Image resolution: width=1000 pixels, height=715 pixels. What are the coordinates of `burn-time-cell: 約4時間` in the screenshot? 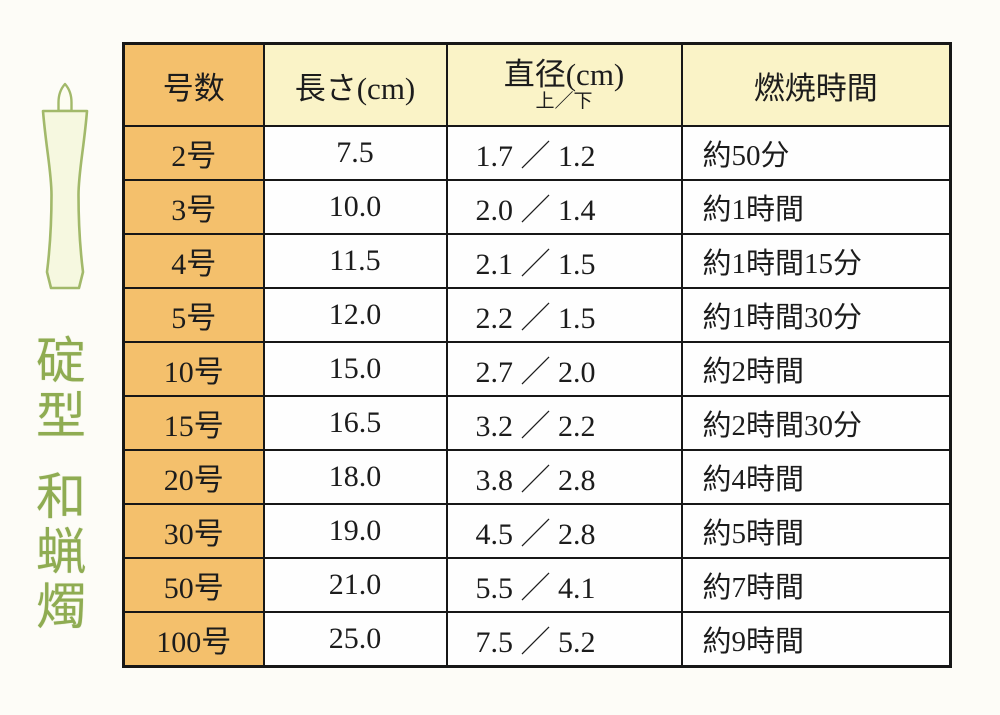 It's located at (816, 477).